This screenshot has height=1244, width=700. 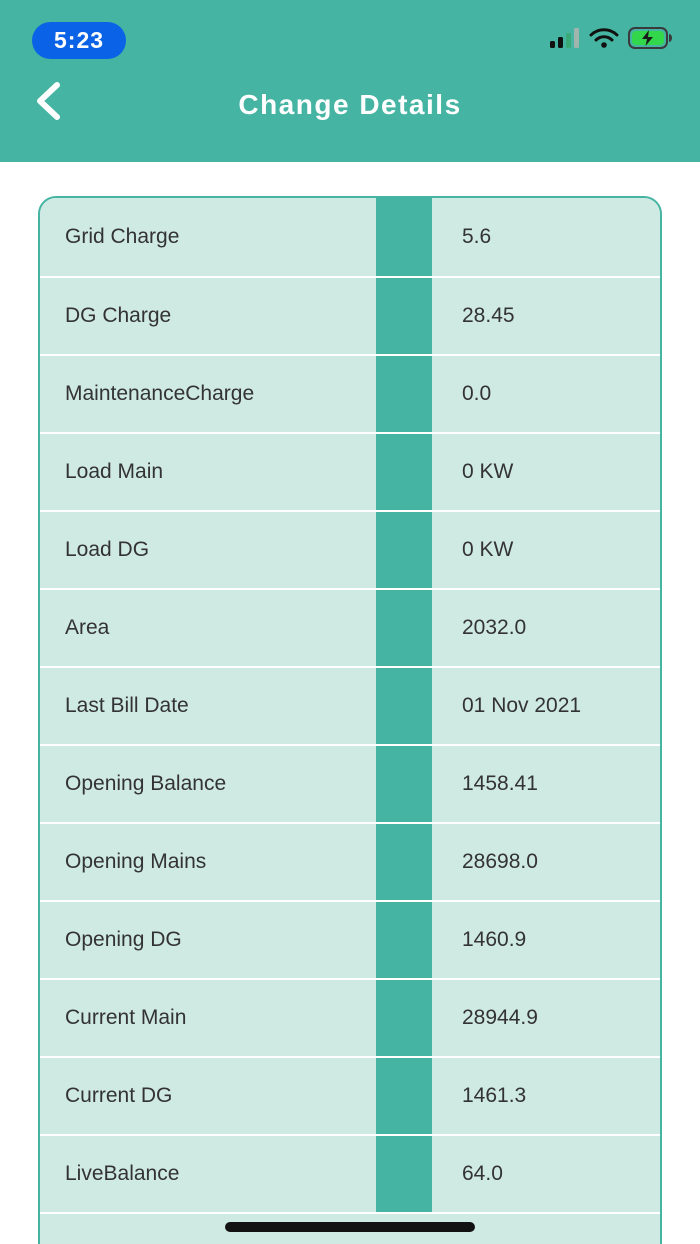 I want to click on table-row: Load DG 0 KW, so click(x=350, y=549).